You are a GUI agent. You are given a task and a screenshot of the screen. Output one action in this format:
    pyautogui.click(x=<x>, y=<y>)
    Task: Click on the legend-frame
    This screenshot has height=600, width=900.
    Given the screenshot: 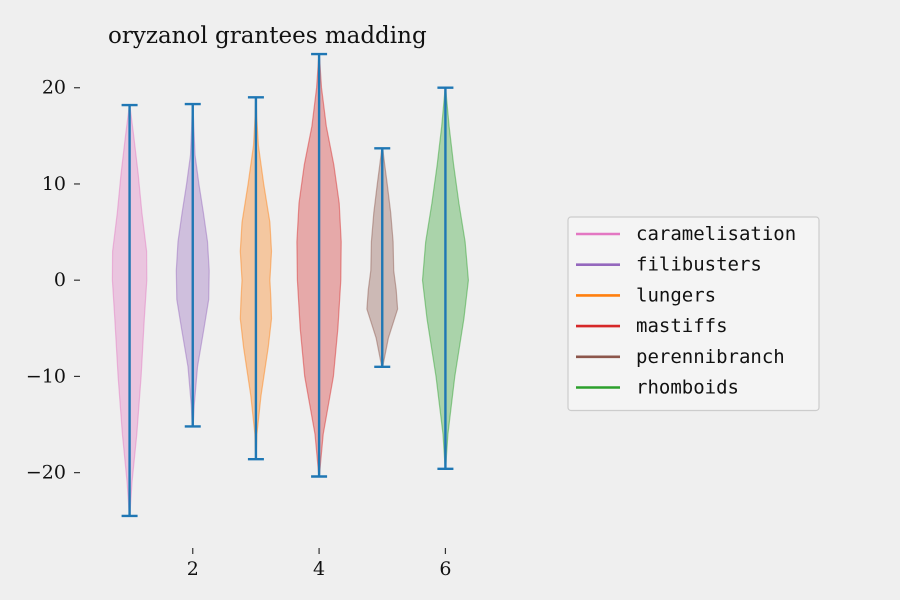 What is the action you would take?
    pyautogui.click(x=693, y=314)
    